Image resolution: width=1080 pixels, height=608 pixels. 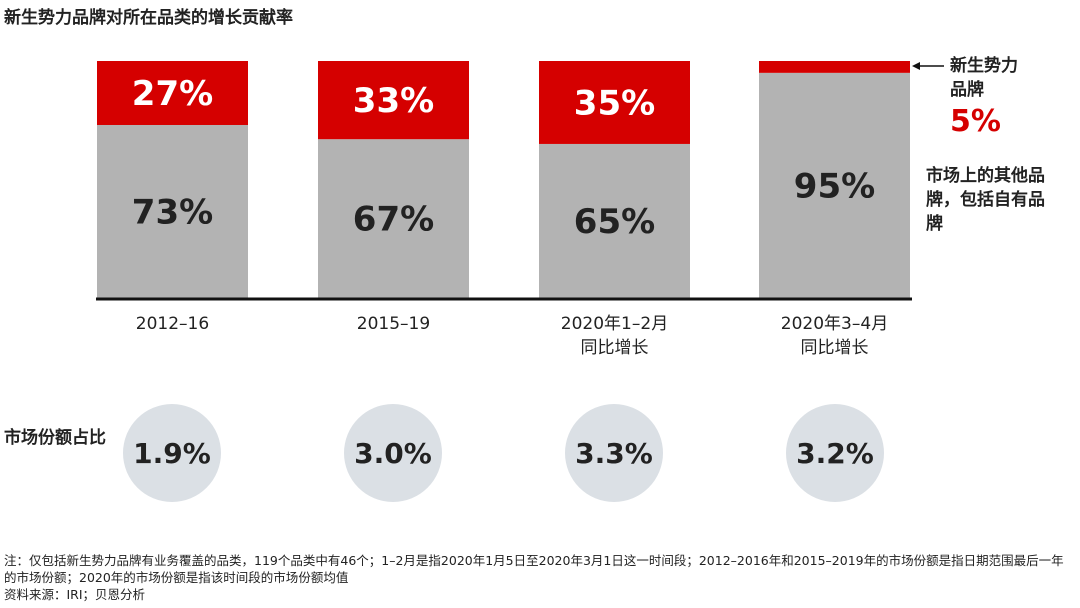 I want to click on market-share-circle-2: 3.0%, so click(x=393, y=453).